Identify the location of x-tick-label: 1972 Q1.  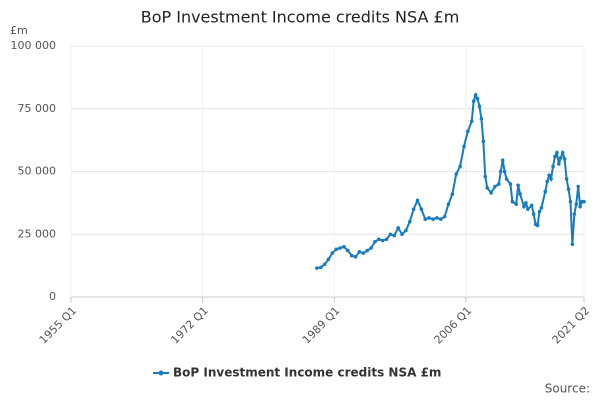
(189, 325).